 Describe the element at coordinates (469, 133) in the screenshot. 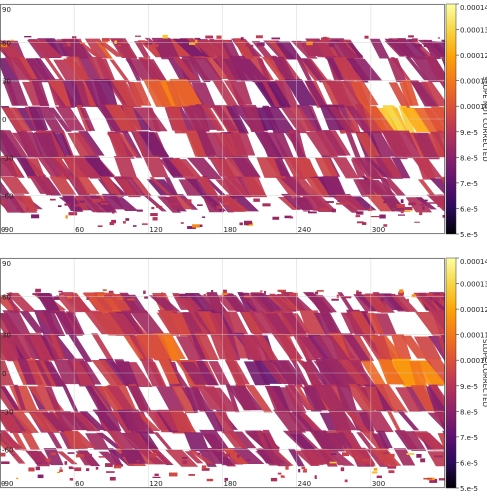

I see `colorbar-tick-label: 9.e-5` at that location.